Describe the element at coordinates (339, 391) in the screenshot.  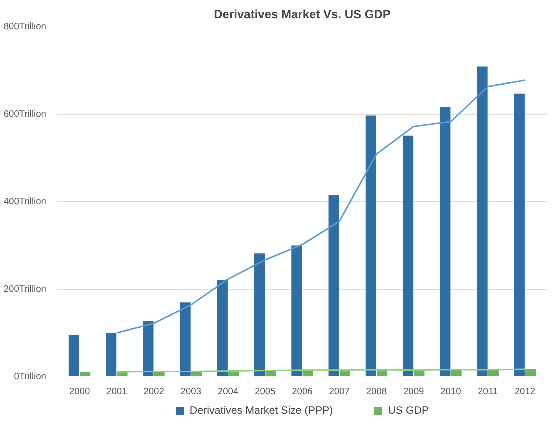
I see `x-tick-label: 2007` at that location.